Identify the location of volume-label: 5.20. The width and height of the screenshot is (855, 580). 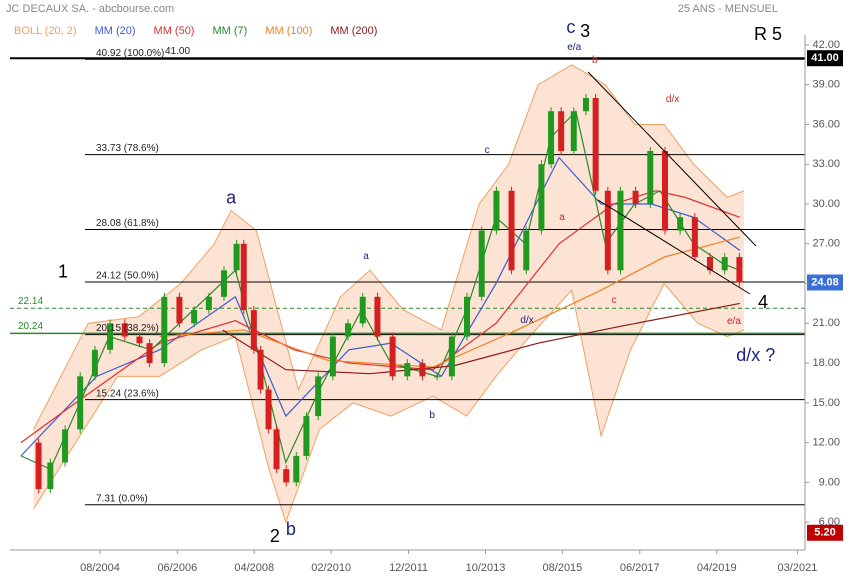
(824, 533).